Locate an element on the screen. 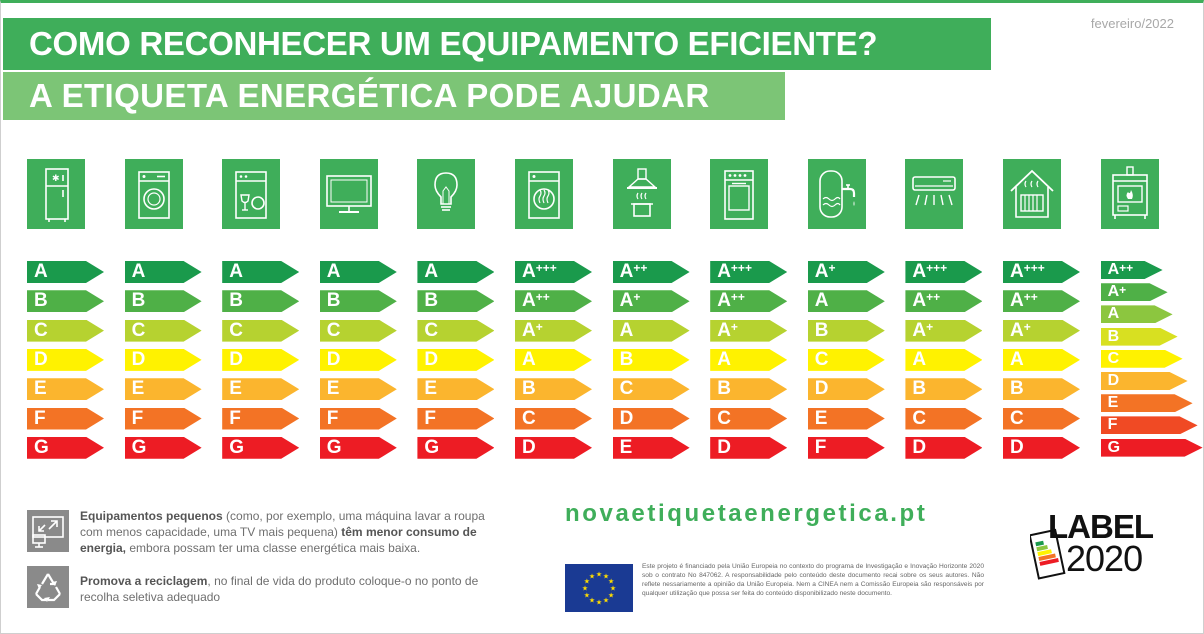 This screenshot has width=1204, height=634. small-devices-bold2: têm menor consumo de energia, is located at coordinates (278, 540).